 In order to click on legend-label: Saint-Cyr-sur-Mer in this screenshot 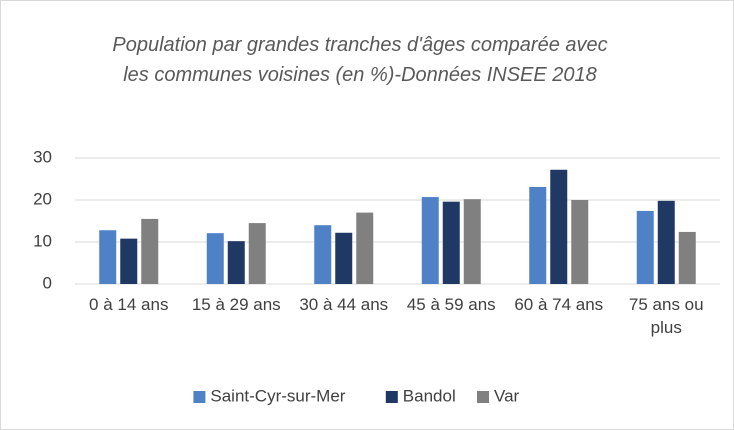, I will do `click(277, 395)`.